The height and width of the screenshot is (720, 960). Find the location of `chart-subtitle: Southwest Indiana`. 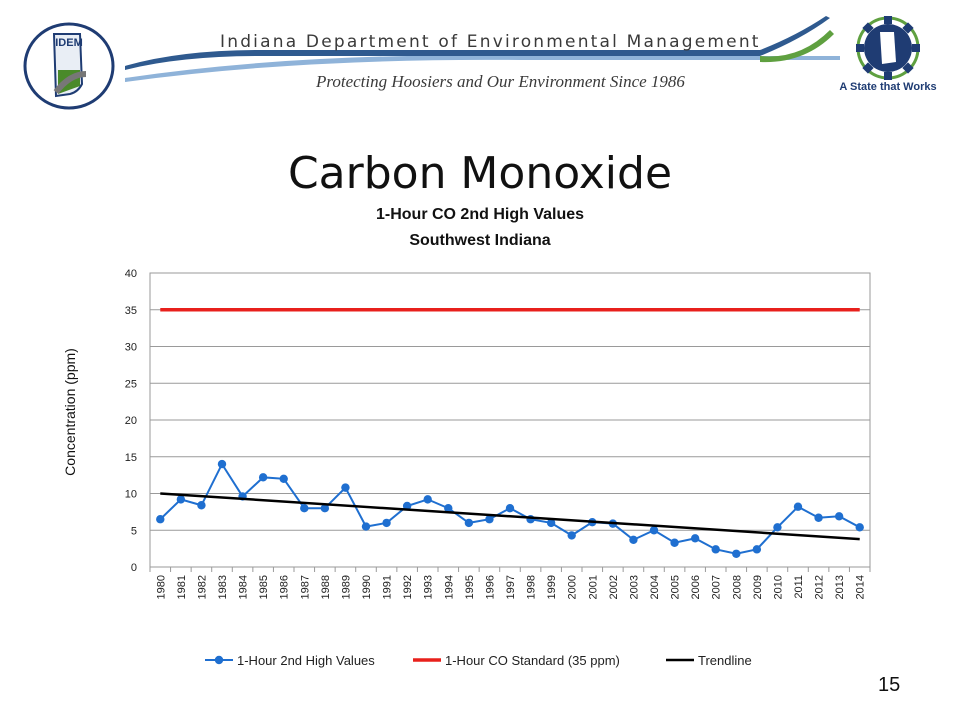

chart-subtitle: Southwest Indiana is located at coordinates (480, 240).